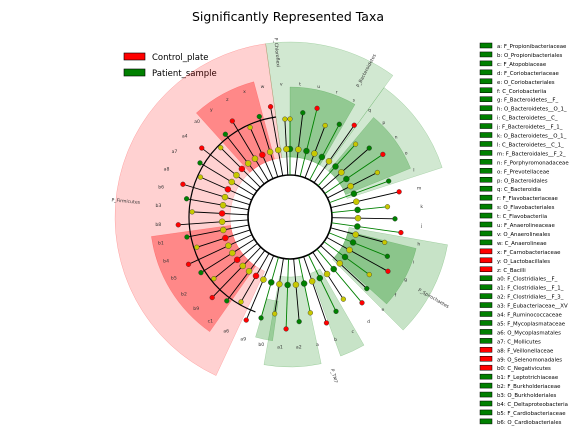 This screenshot has width=576, height=432. I want to click on legend-swatch-patient-sample, so click(134, 72).